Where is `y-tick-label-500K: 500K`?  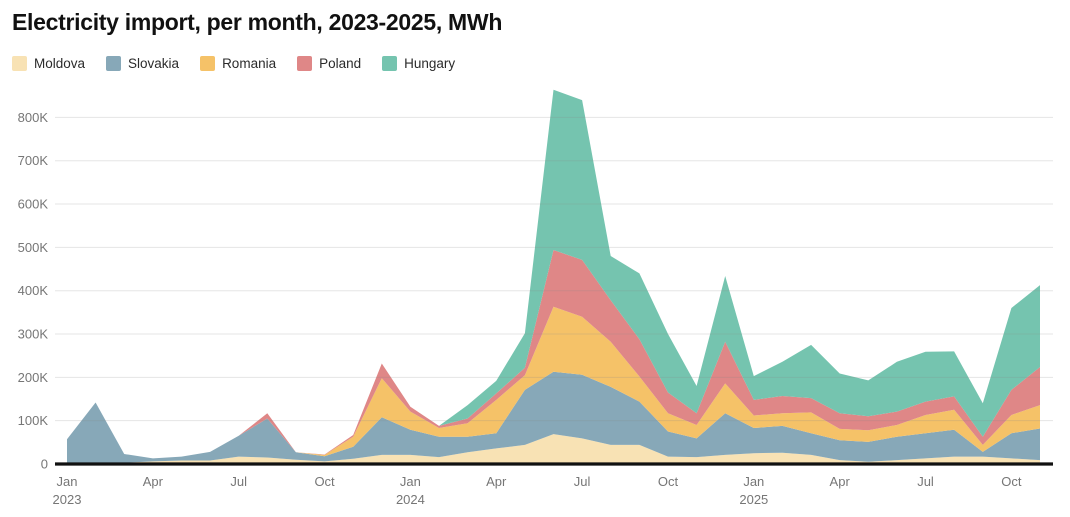
y-tick-label-500K: 500K is located at coordinates (33, 247).